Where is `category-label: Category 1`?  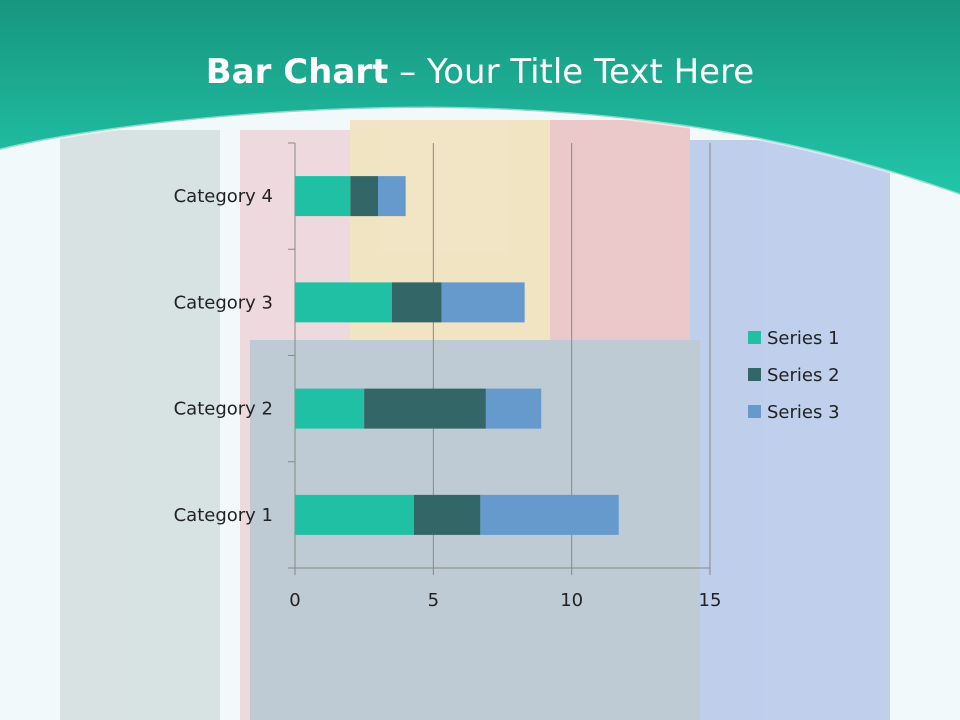 category-label: Category 1 is located at coordinates (223, 515).